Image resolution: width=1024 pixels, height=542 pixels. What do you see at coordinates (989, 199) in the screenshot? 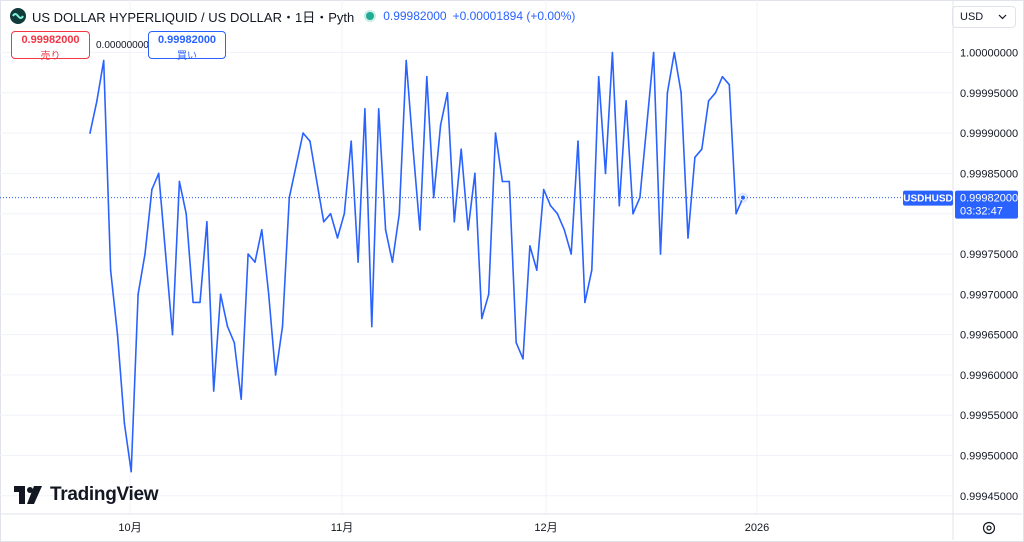
I see `price-tag-value: 0.99982000` at bounding box center [989, 199].